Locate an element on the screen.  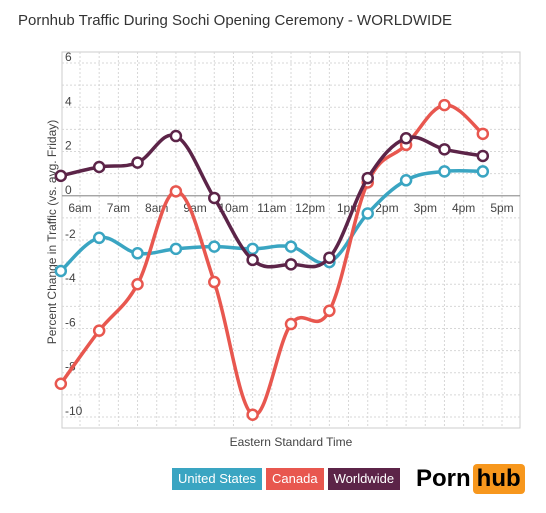
x-tick-label: 11am is located at coordinates (271, 208).